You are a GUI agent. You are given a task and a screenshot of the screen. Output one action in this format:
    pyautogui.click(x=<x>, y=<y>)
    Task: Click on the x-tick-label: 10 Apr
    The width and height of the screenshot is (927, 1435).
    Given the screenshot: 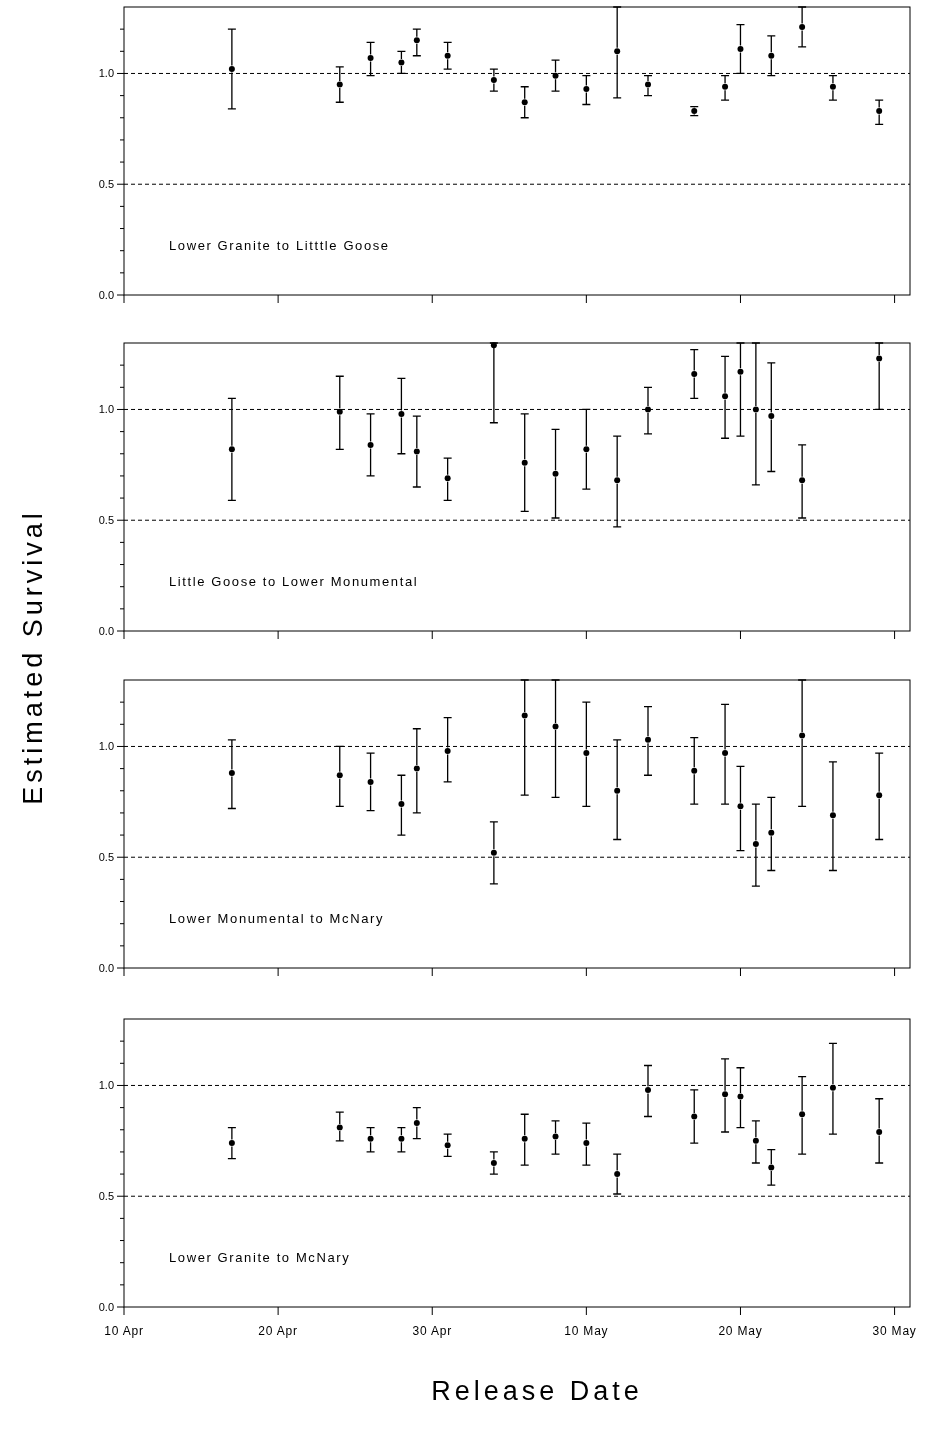 What is the action you would take?
    pyautogui.click(x=124, y=1331)
    